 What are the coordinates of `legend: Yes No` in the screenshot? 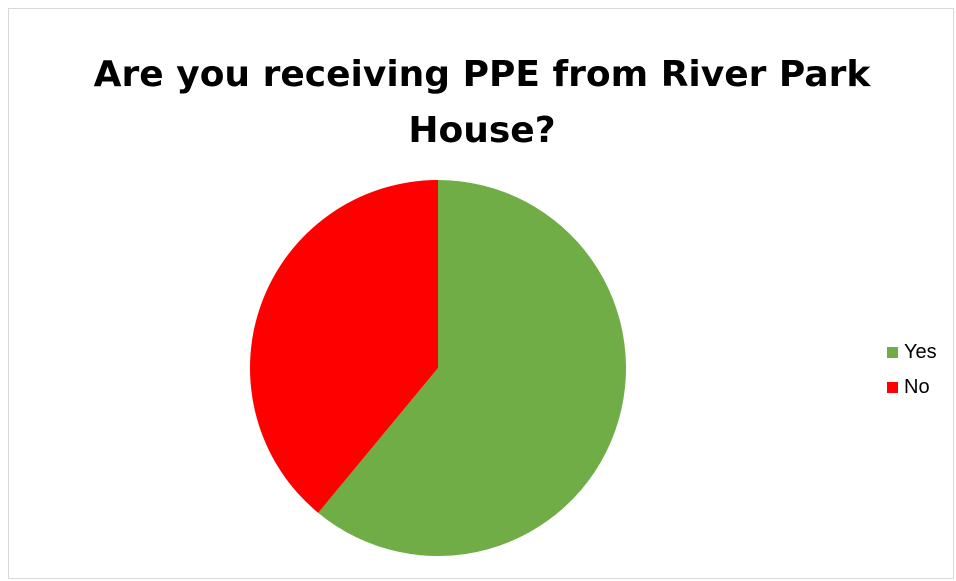 It's located at (912, 374).